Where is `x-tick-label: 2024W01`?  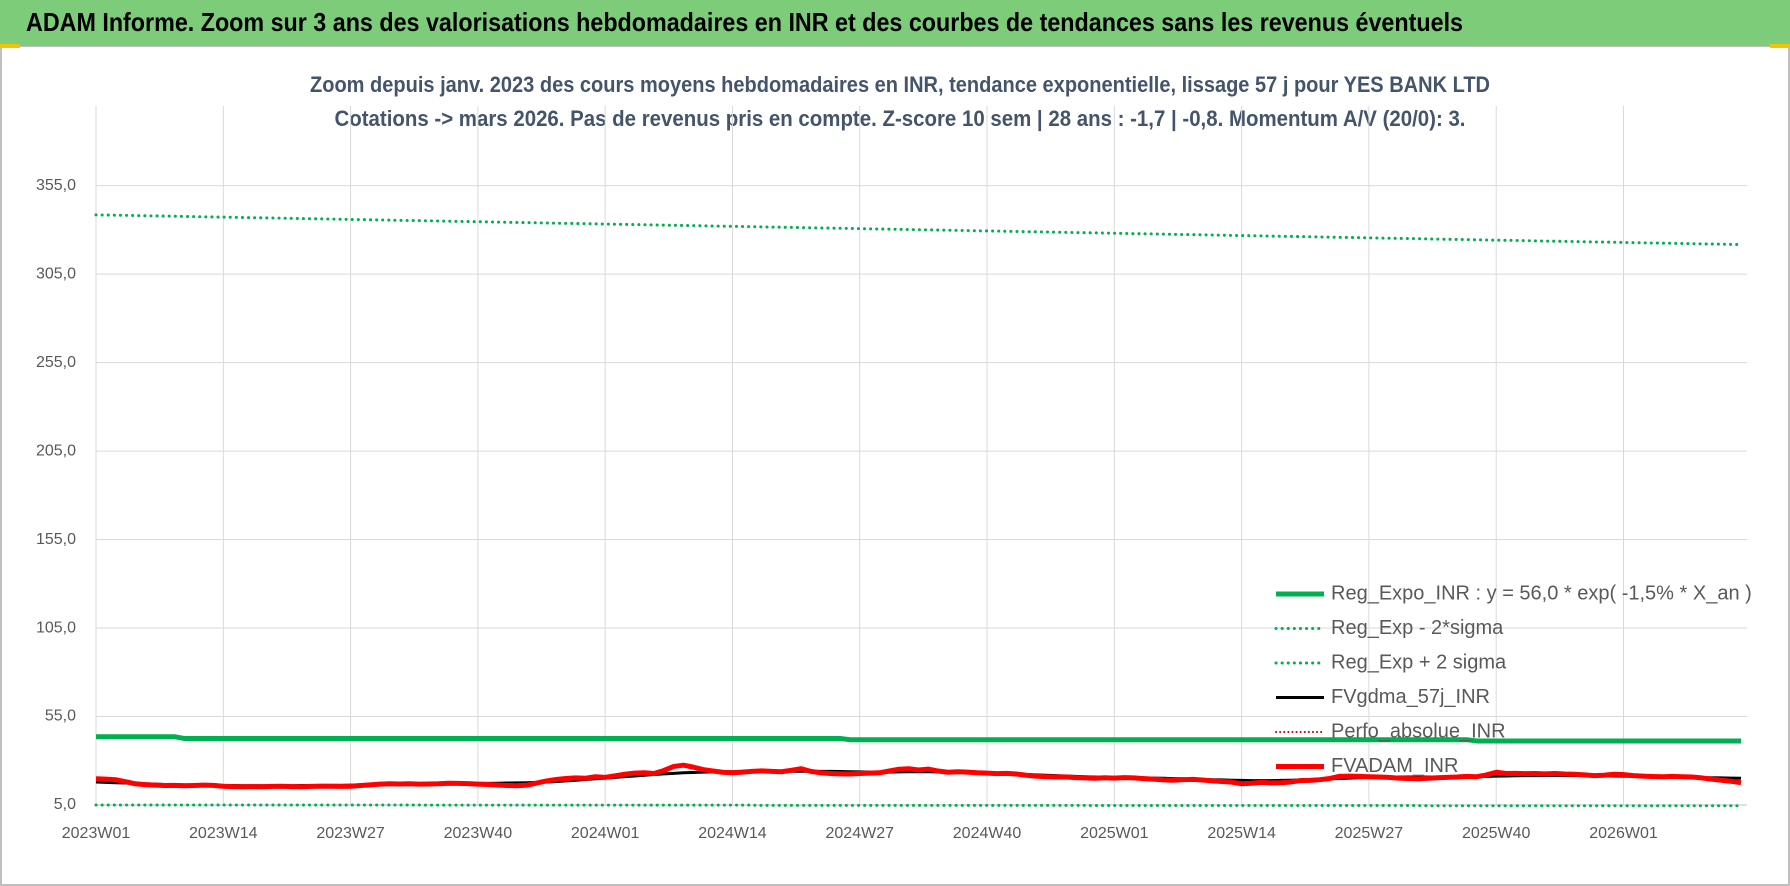
x-tick-label: 2024W01 is located at coordinates (605, 833).